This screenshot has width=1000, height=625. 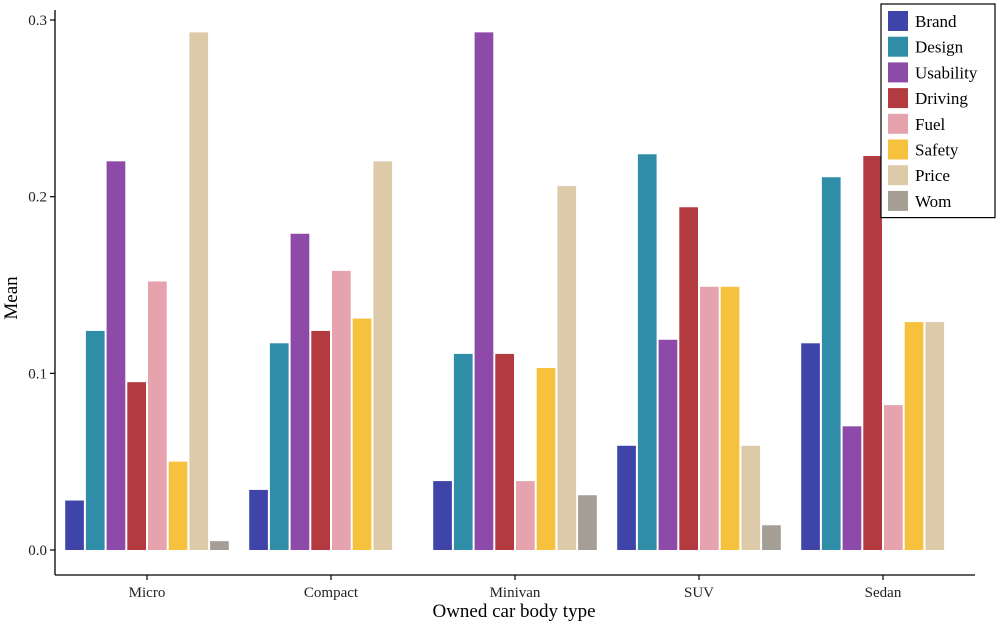 I want to click on bar-suv-usability, so click(x=668, y=444).